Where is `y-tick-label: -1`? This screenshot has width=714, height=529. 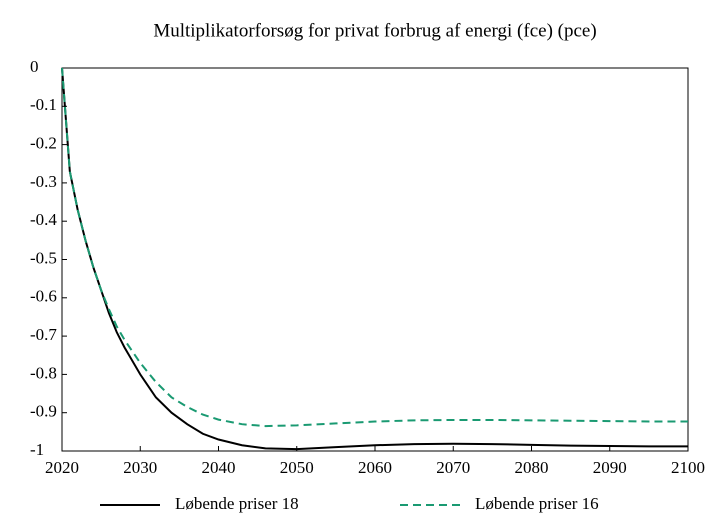 y-tick-label: -1 is located at coordinates (37, 449).